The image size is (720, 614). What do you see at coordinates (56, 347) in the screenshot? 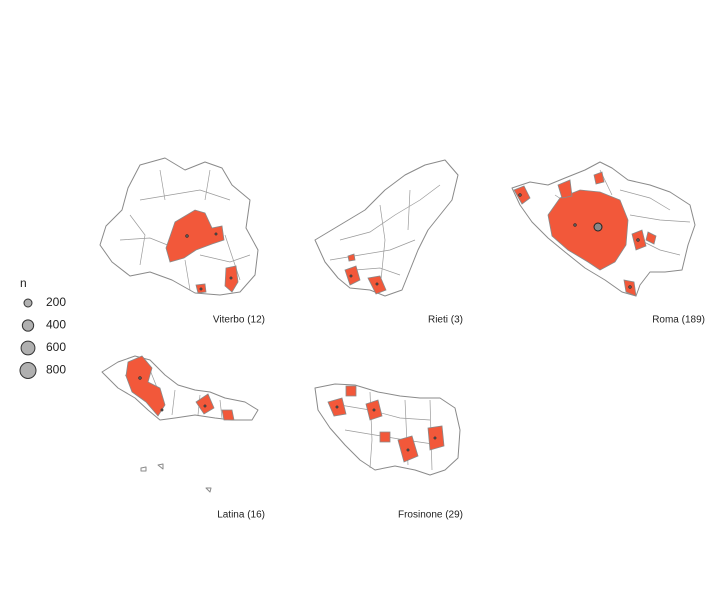
I see `legend-label: 600` at bounding box center [56, 347].